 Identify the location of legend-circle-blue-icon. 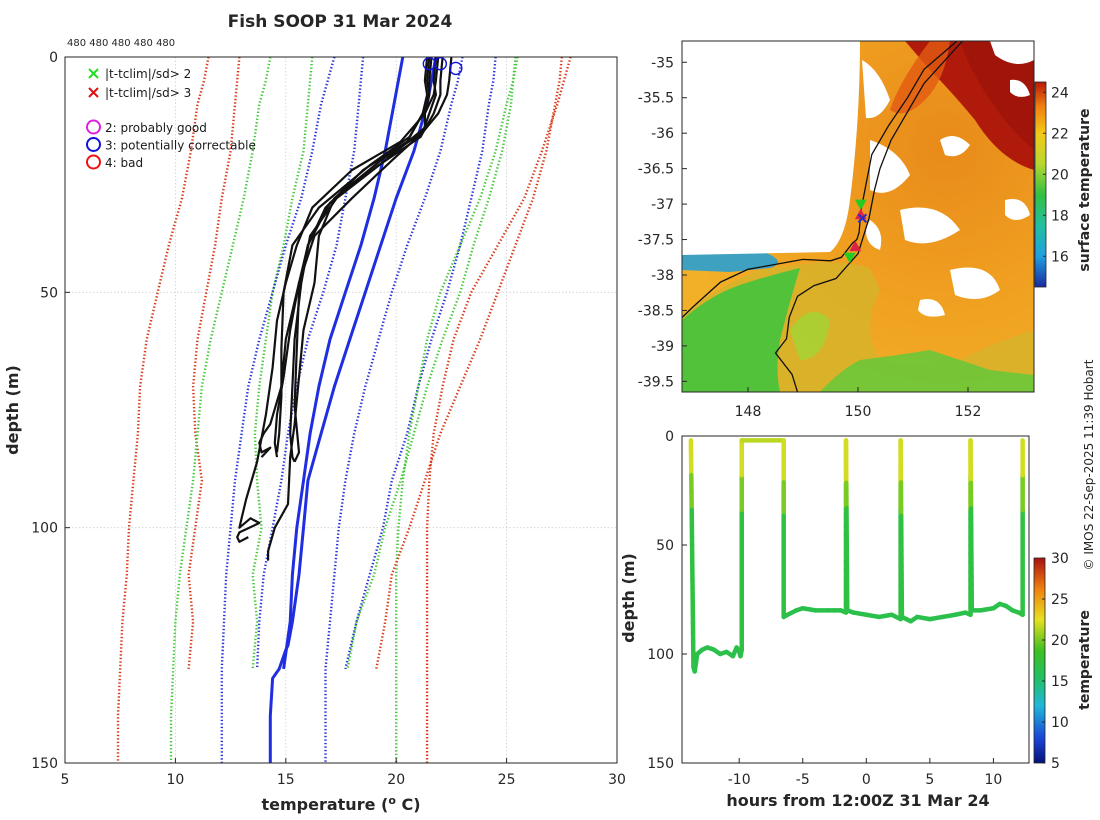
(93, 144).